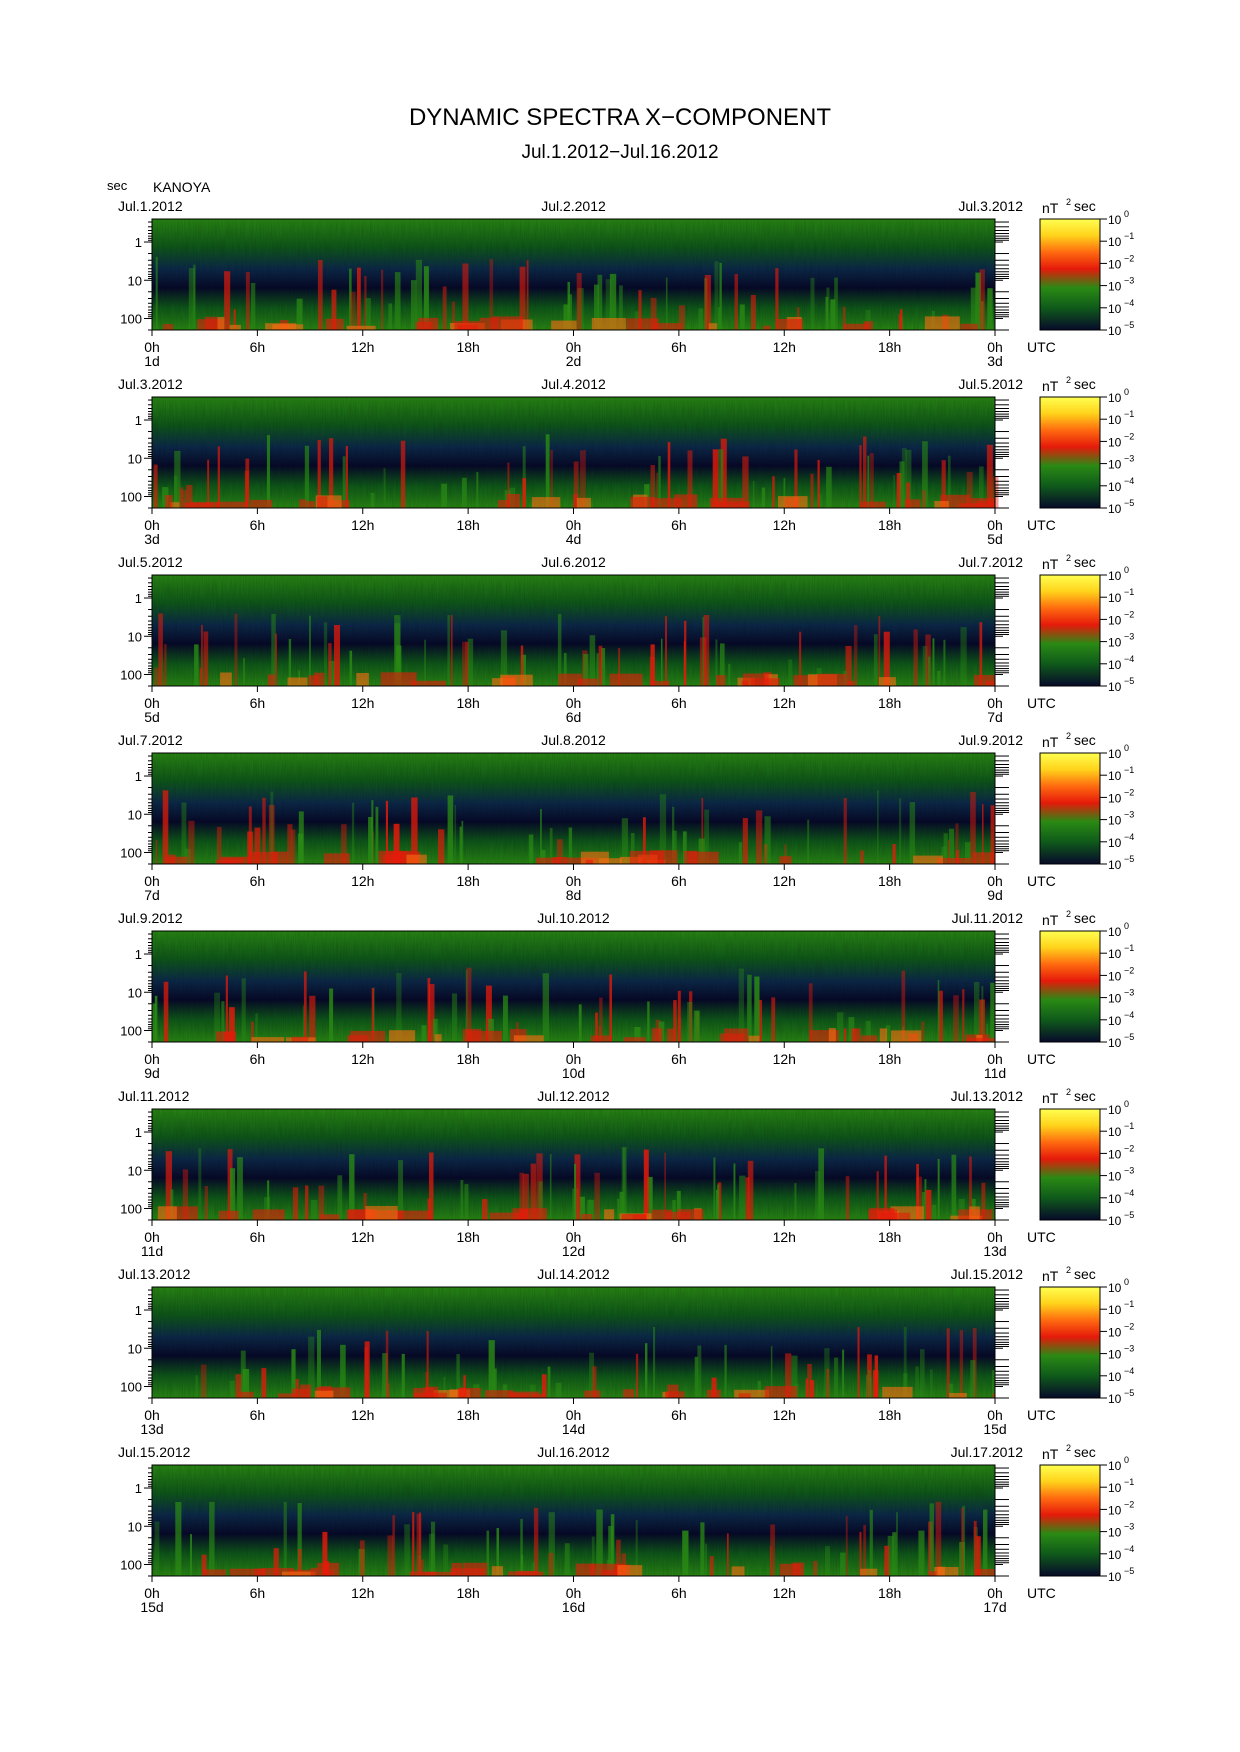 The image size is (1240, 1752). Describe the element at coordinates (573, 1274) in the screenshot. I see `panel-mid-date-label: Jul.14.2012` at that location.